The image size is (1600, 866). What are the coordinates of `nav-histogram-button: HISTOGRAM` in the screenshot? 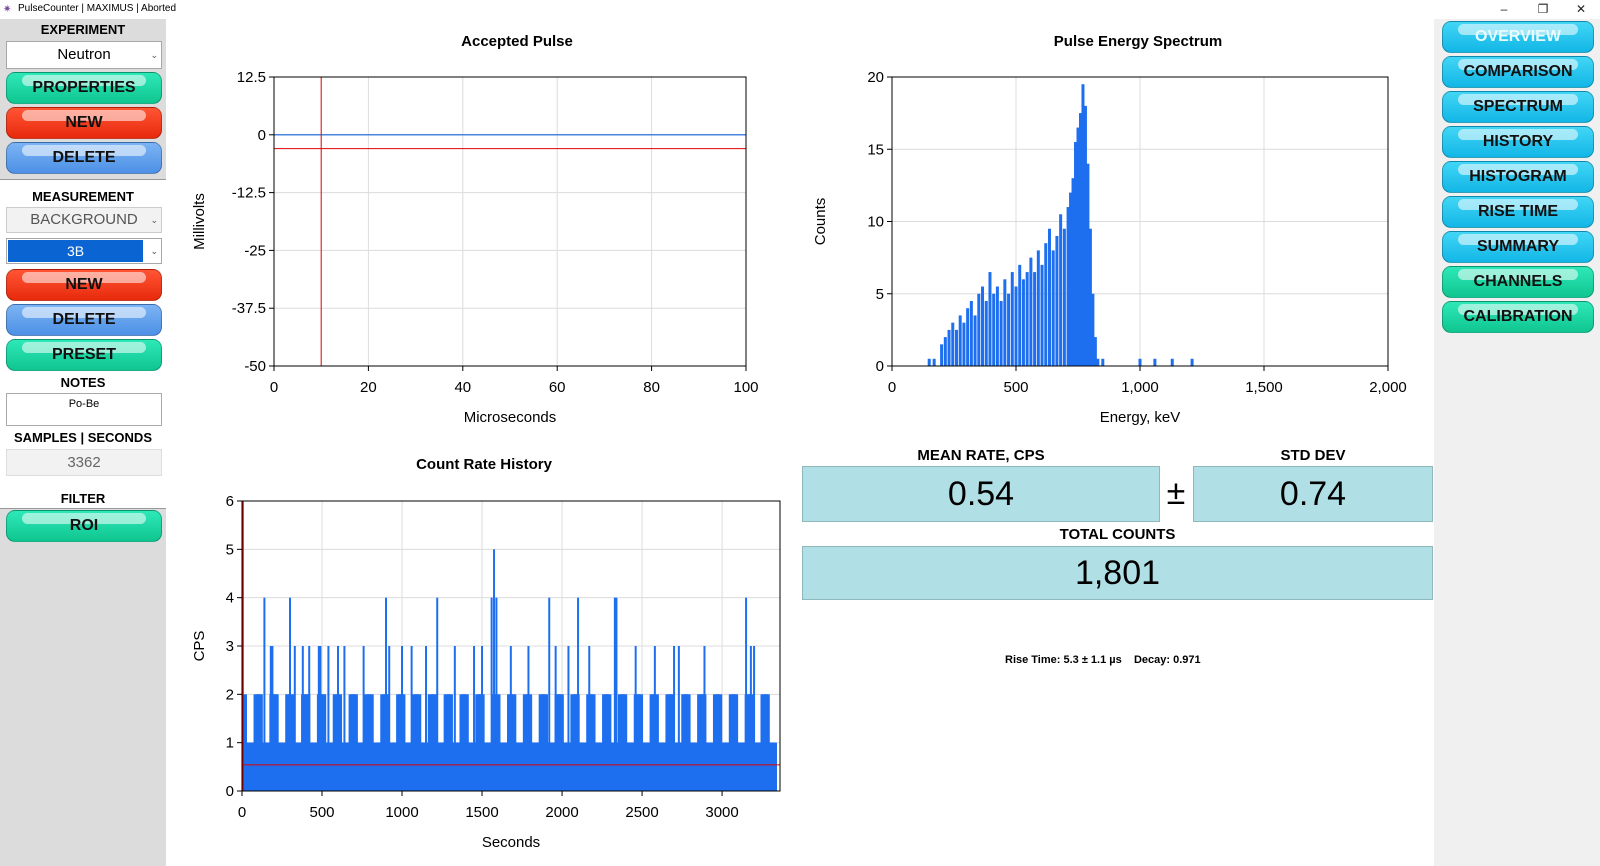 It's located at (1518, 177).